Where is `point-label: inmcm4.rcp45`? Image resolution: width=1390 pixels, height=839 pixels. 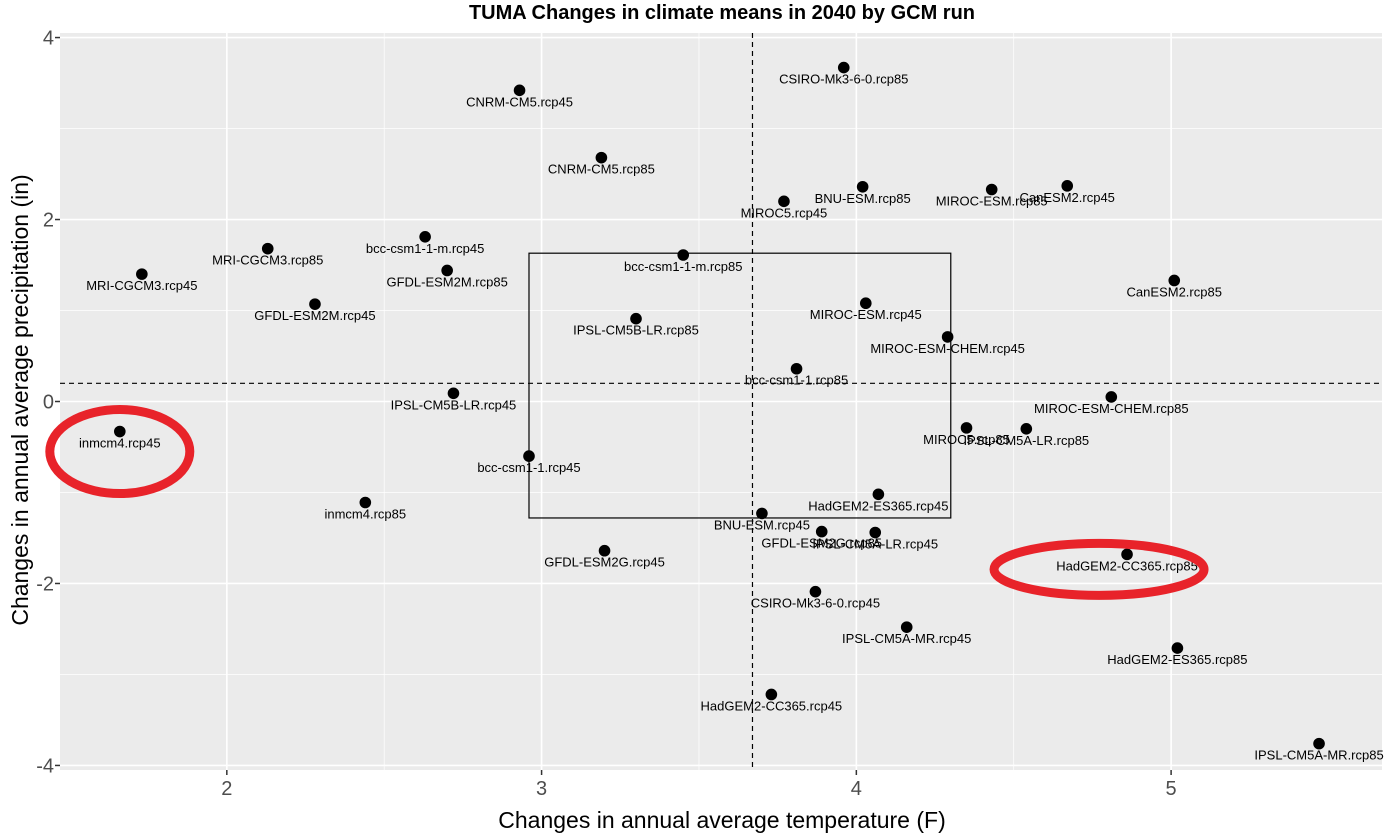
point-label: inmcm4.rcp45 is located at coordinates (120, 443).